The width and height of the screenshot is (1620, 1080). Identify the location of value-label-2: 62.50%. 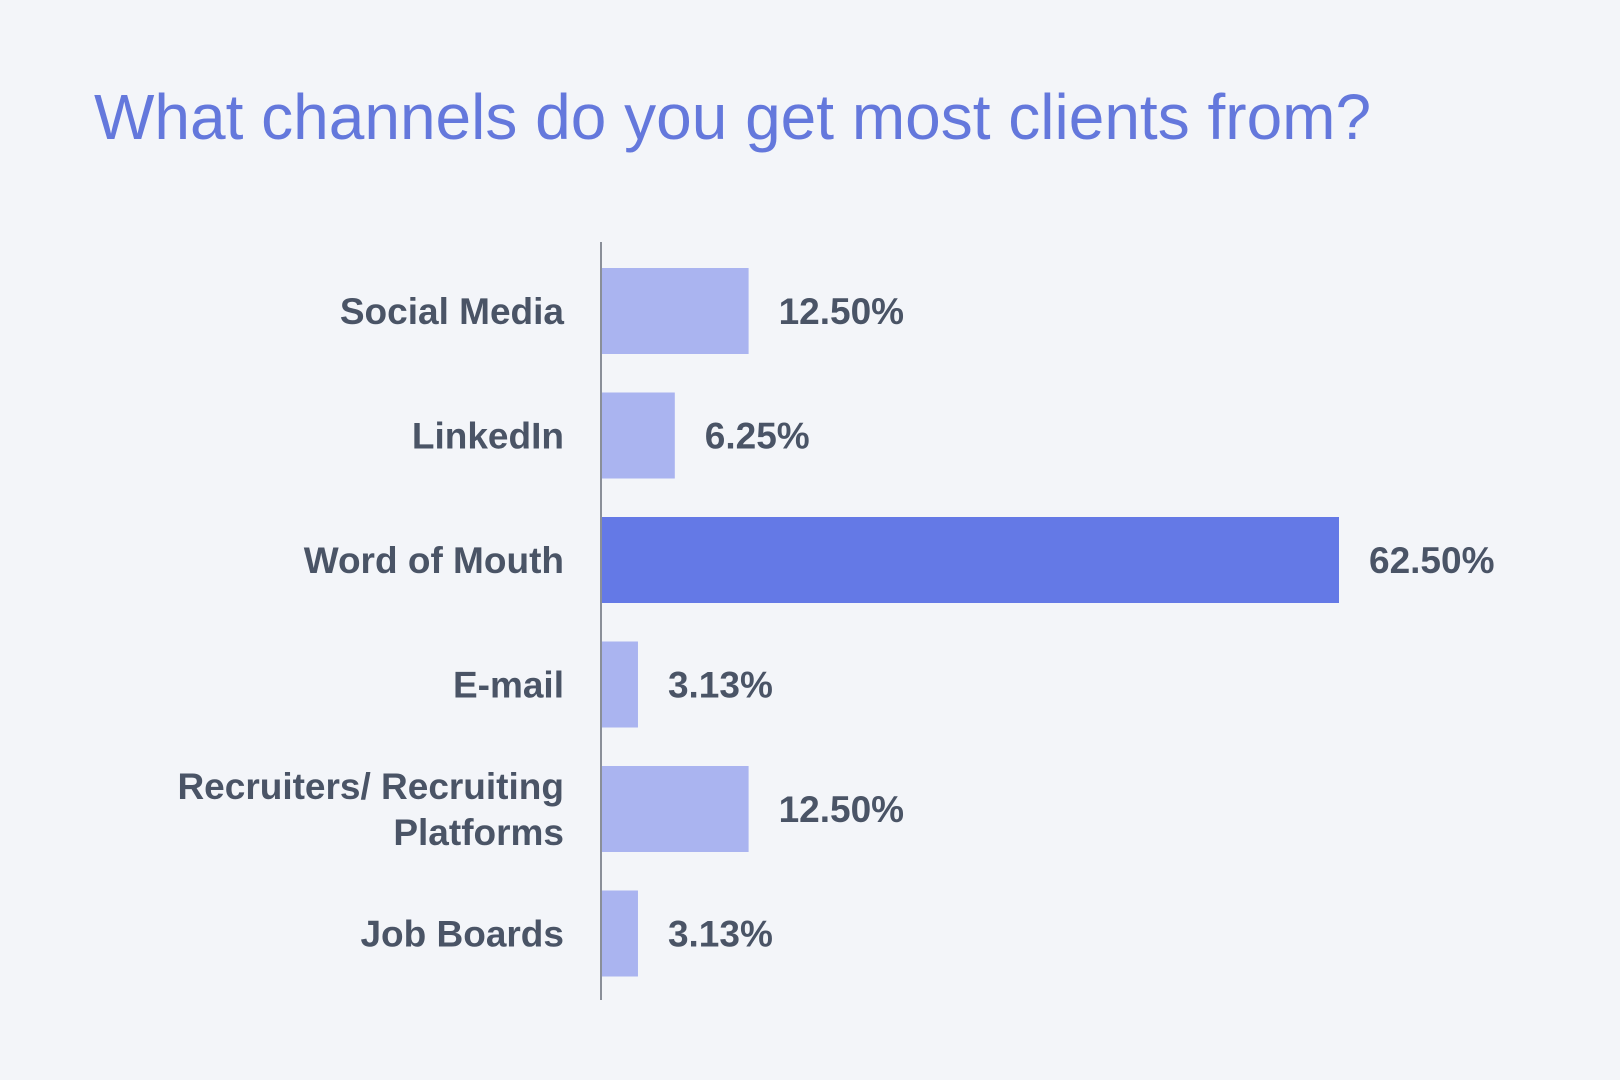
(1432, 560).